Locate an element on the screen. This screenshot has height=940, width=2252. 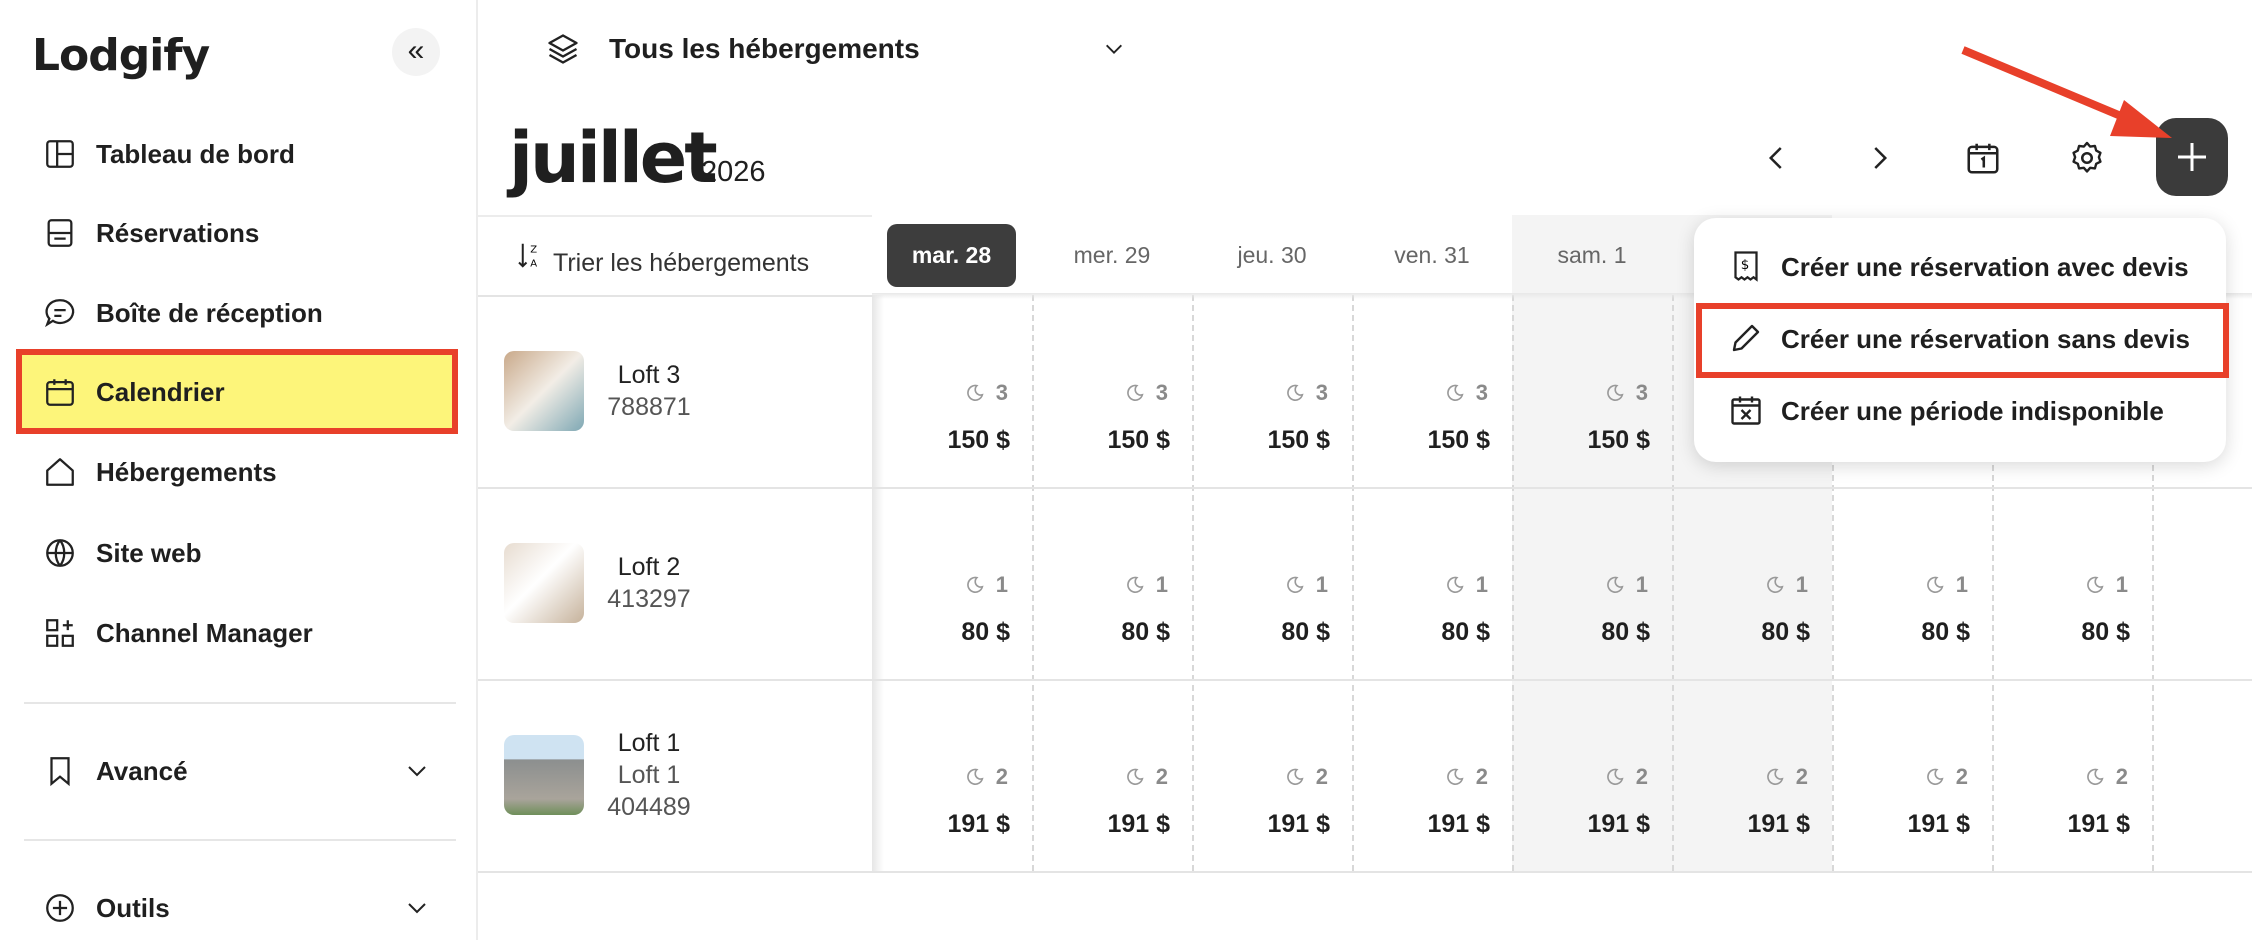
property-name: Loft 2 is located at coordinates (649, 567).